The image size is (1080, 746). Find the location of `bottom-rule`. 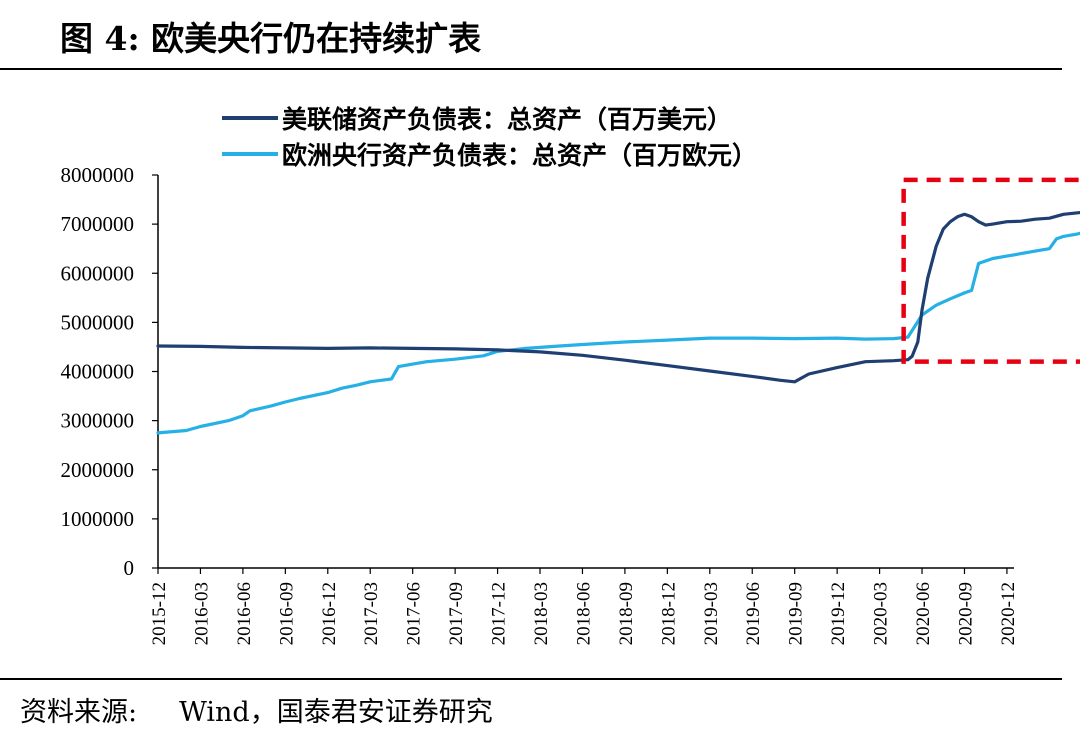

bottom-rule is located at coordinates (531, 679).